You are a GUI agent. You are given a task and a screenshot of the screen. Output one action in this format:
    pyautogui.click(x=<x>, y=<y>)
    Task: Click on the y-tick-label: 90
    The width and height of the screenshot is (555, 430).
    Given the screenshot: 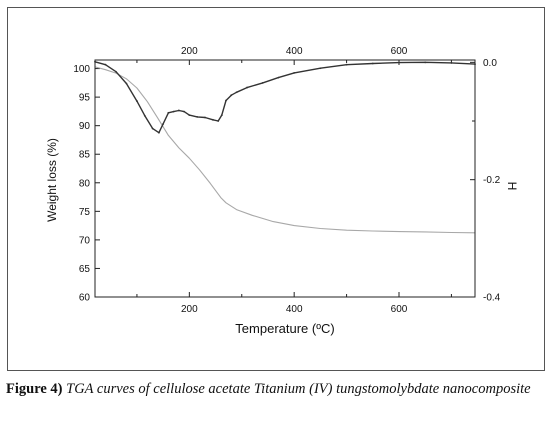 What is the action you would take?
    pyautogui.click(x=85, y=126)
    